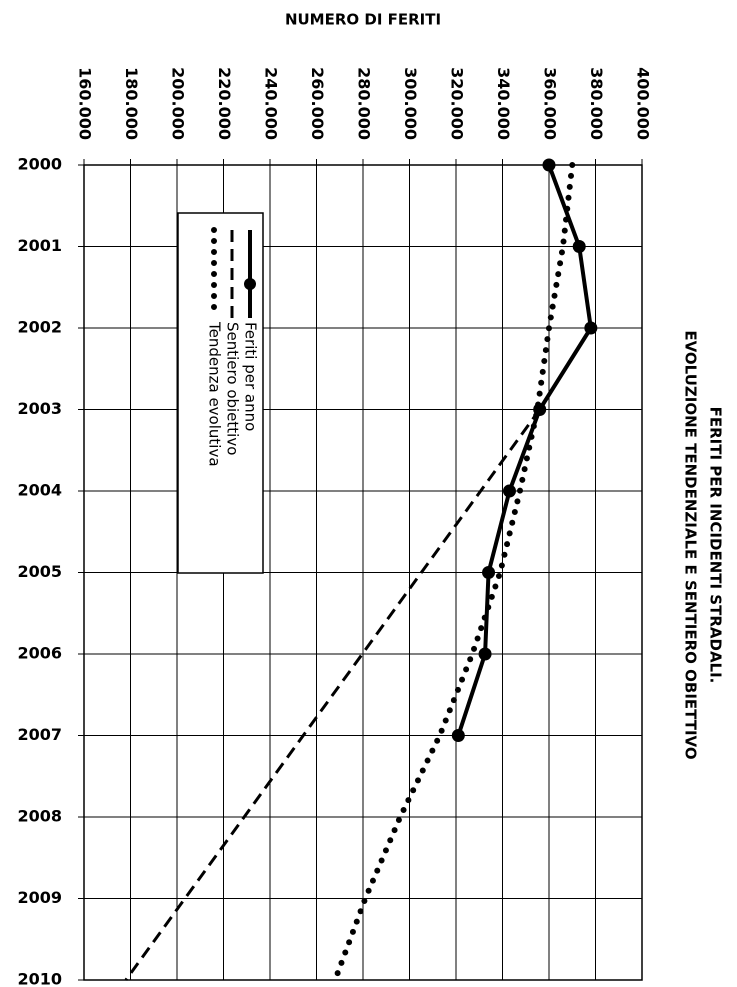 The image size is (737, 987). I want to click on value-tick-label: 400.000, so click(643, 103).